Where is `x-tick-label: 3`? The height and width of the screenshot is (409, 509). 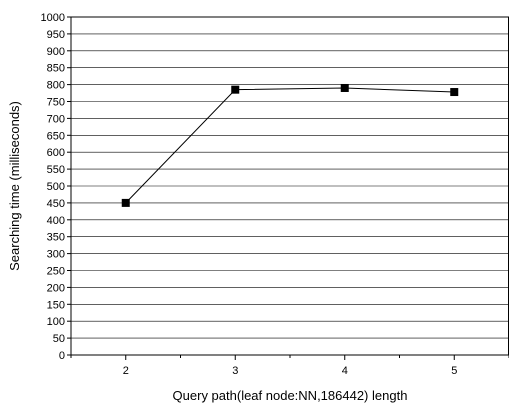 x-tick-label: 3 is located at coordinates (235, 371).